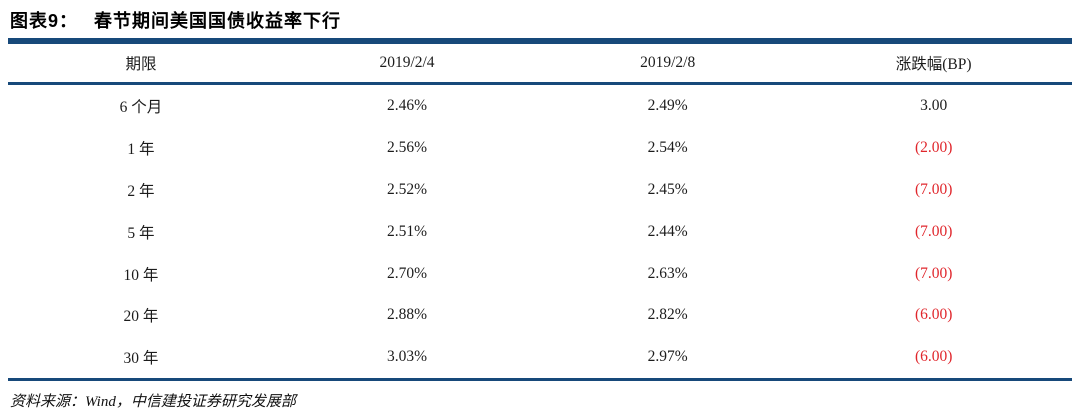 The image size is (1080, 417). Describe the element at coordinates (407, 231) in the screenshot. I see `cell-yield-date1: 2.51%` at that location.